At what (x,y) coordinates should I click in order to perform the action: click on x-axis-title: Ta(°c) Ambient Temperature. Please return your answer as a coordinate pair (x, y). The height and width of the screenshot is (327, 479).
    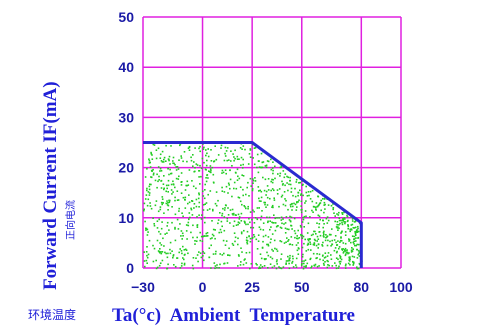
    Looking at the image, I should click on (233, 315).